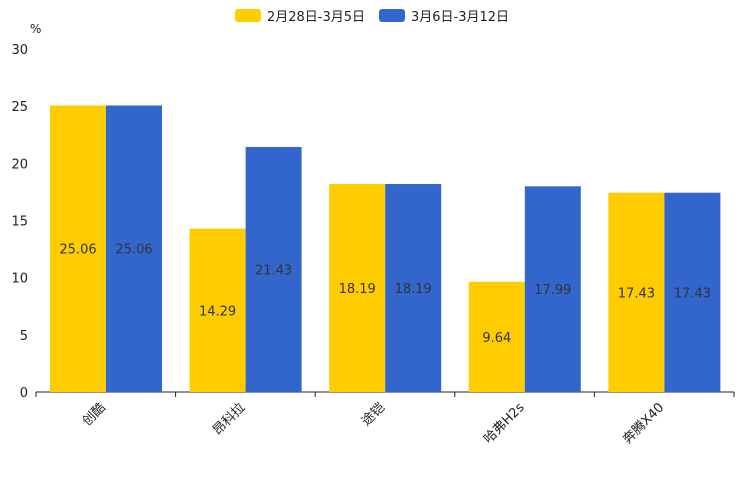  I want to click on y-tick-label: 25, so click(19, 107).